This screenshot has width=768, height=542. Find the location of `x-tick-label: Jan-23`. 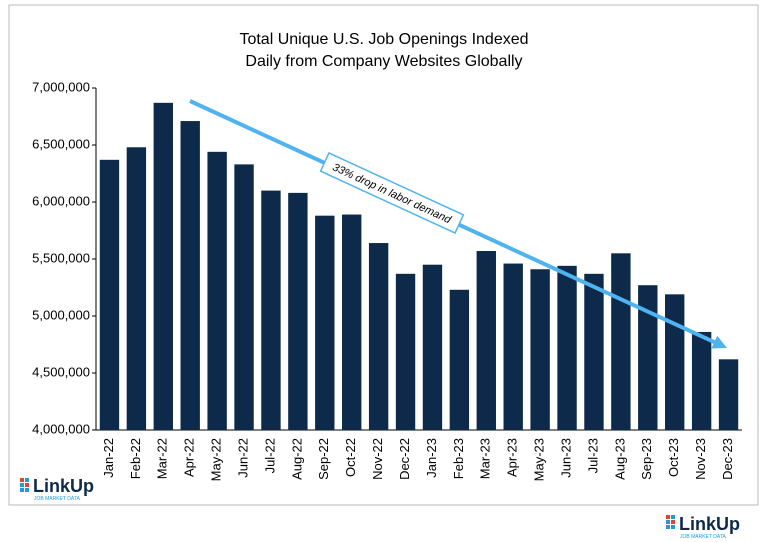

x-tick-label: Jan-23 is located at coordinates (431, 458).